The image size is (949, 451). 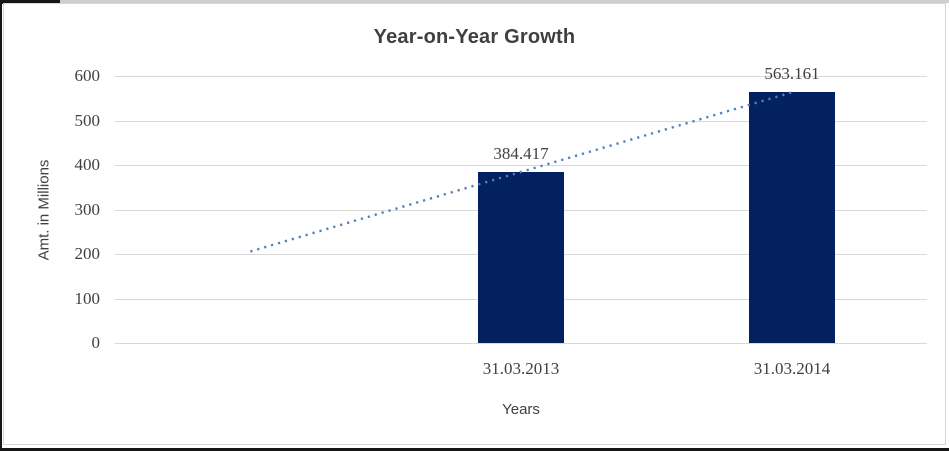 What do you see at coordinates (87, 75) in the screenshot?
I see `y-tick-label: 600` at bounding box center [87, 75].